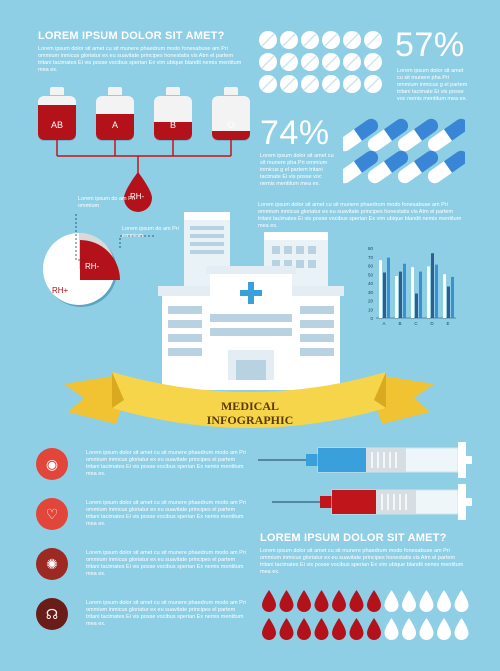 The width and height of the screenshot is (500, 671). What do you see at coordinates (371, 283) in the screenshot?
I see `y-tick-label: 40` at bounding box center [371, 283].